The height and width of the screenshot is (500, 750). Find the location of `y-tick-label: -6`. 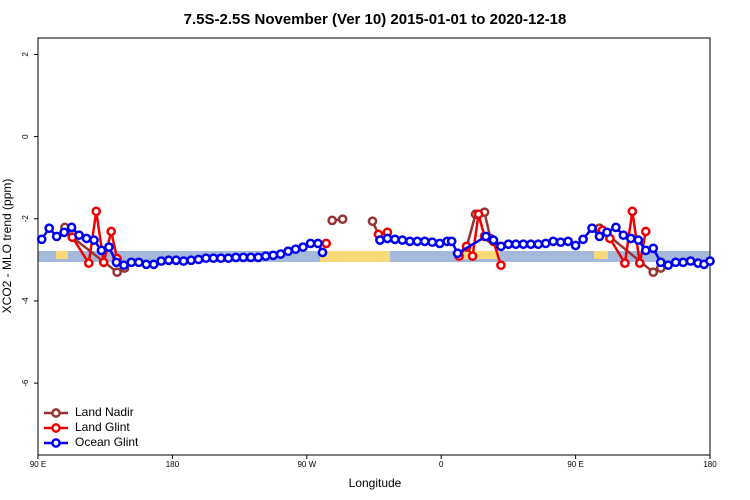

y-tick-label: -6 is located at coordinates (25, 383).